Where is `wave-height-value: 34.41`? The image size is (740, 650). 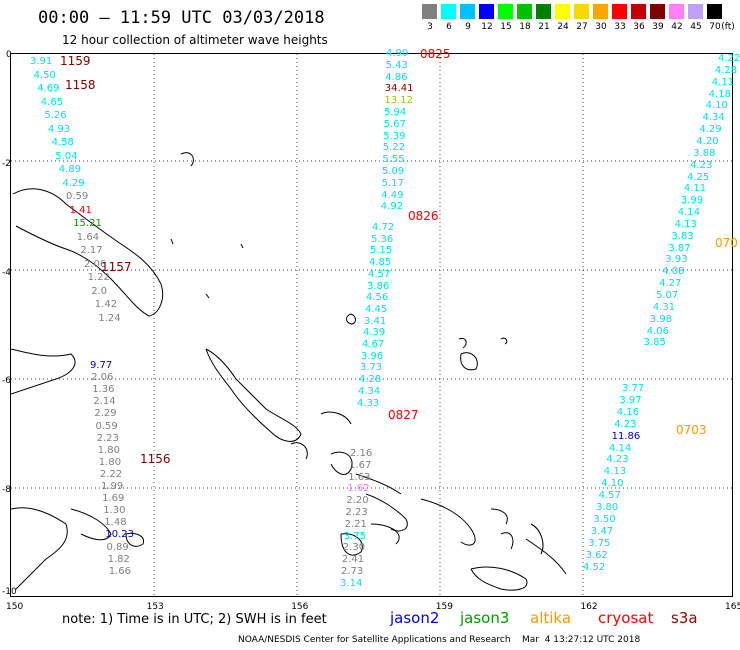
wave-height-value: 34.41 is located at coordinates (399, 89).